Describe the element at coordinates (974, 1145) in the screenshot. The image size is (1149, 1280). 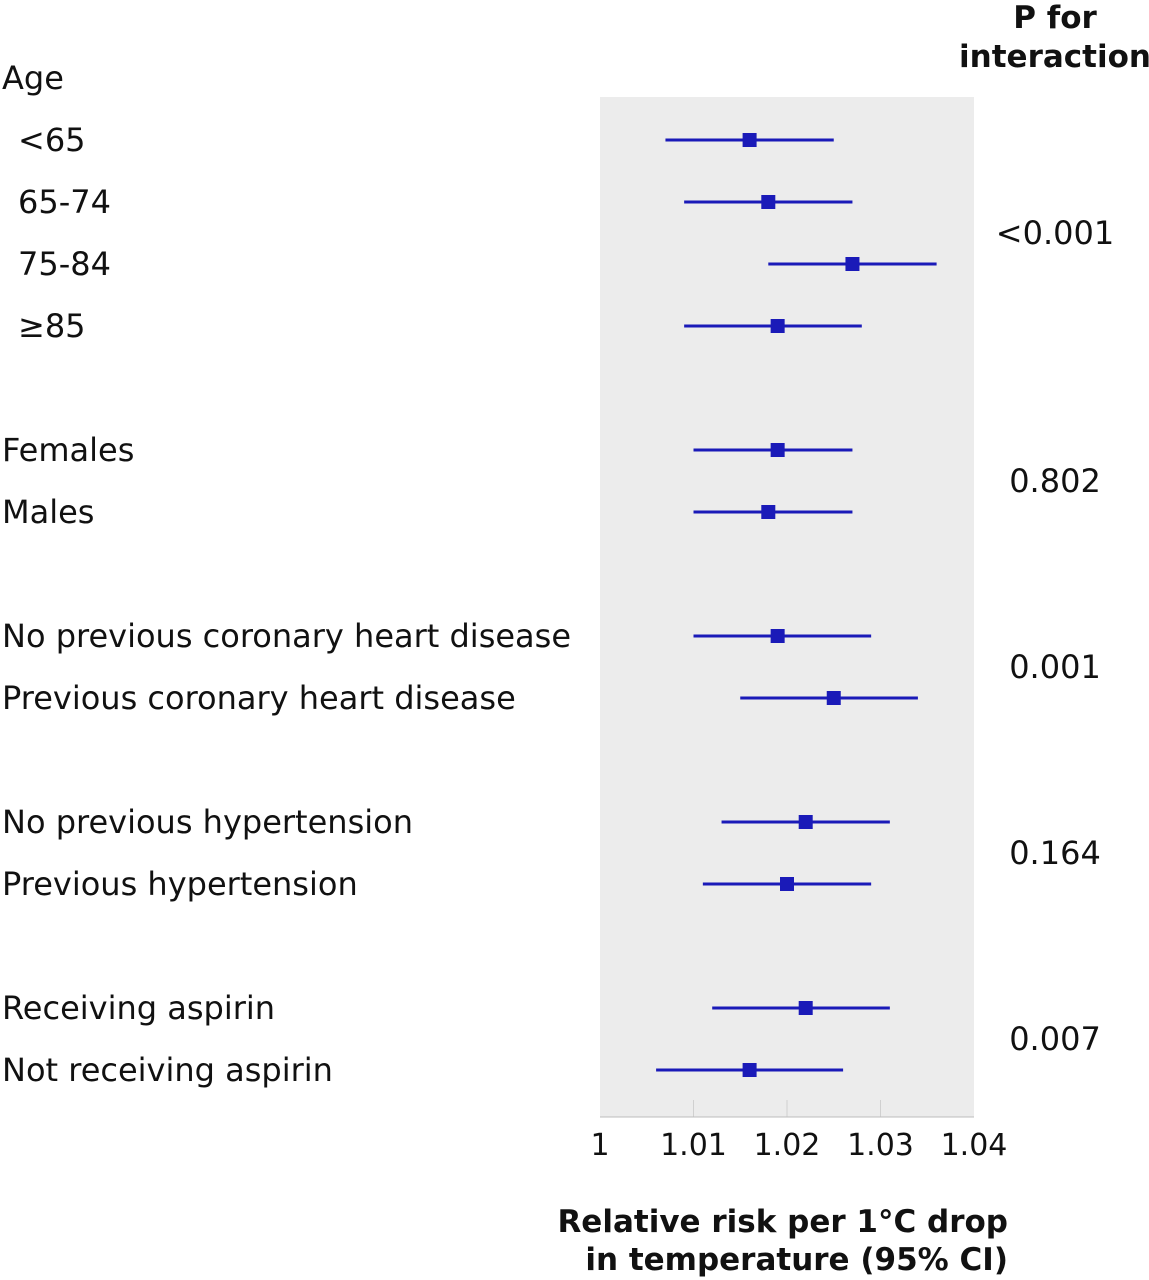
I see `x-tick-label: 1.04` at that location.